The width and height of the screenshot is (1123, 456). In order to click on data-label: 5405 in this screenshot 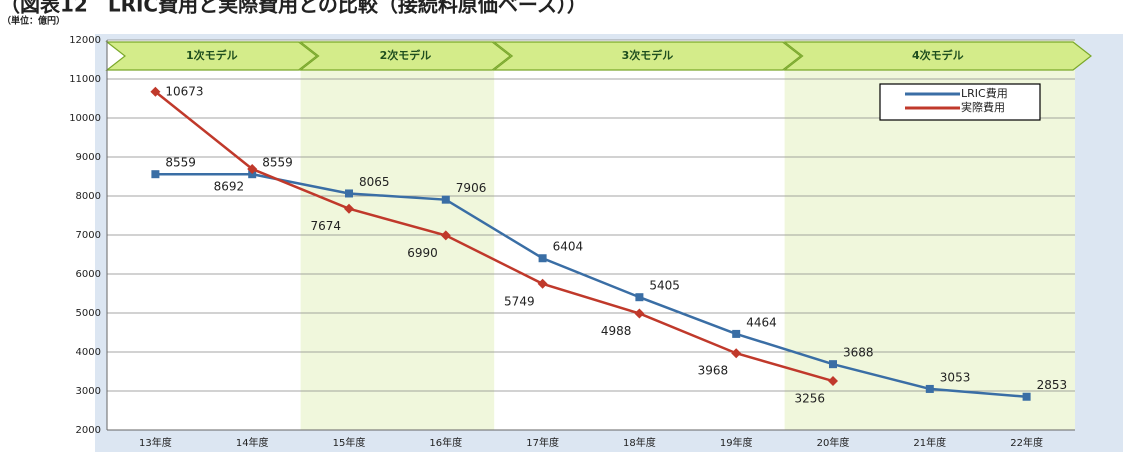, I will do `click(664, 286)`.